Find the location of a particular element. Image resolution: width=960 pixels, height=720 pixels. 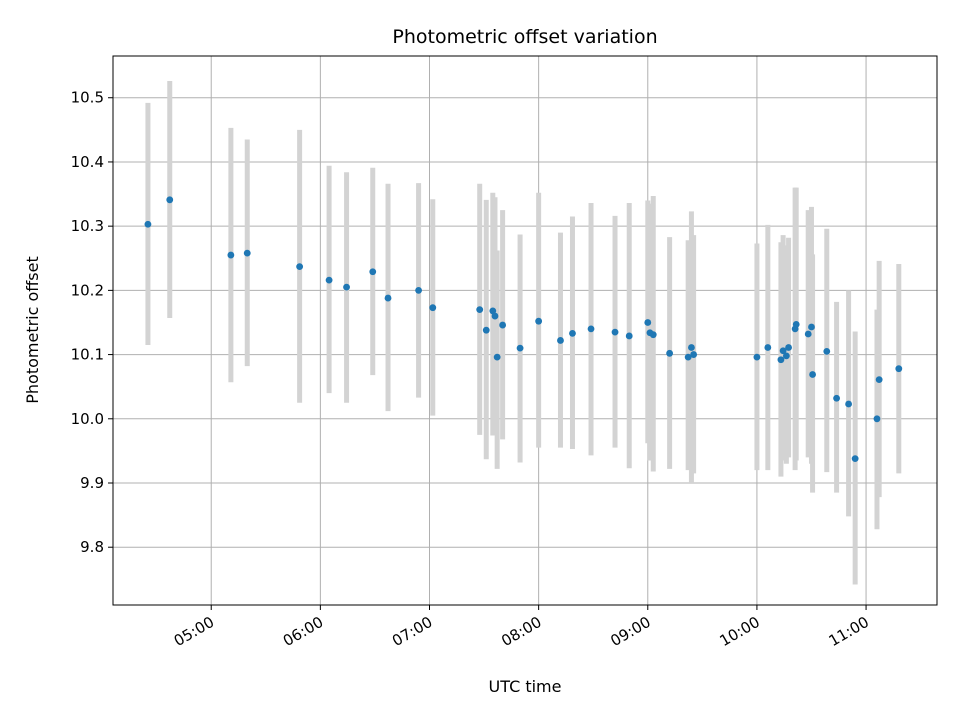

x-tick-label: 05:00 is located at coordinates (194, 631).